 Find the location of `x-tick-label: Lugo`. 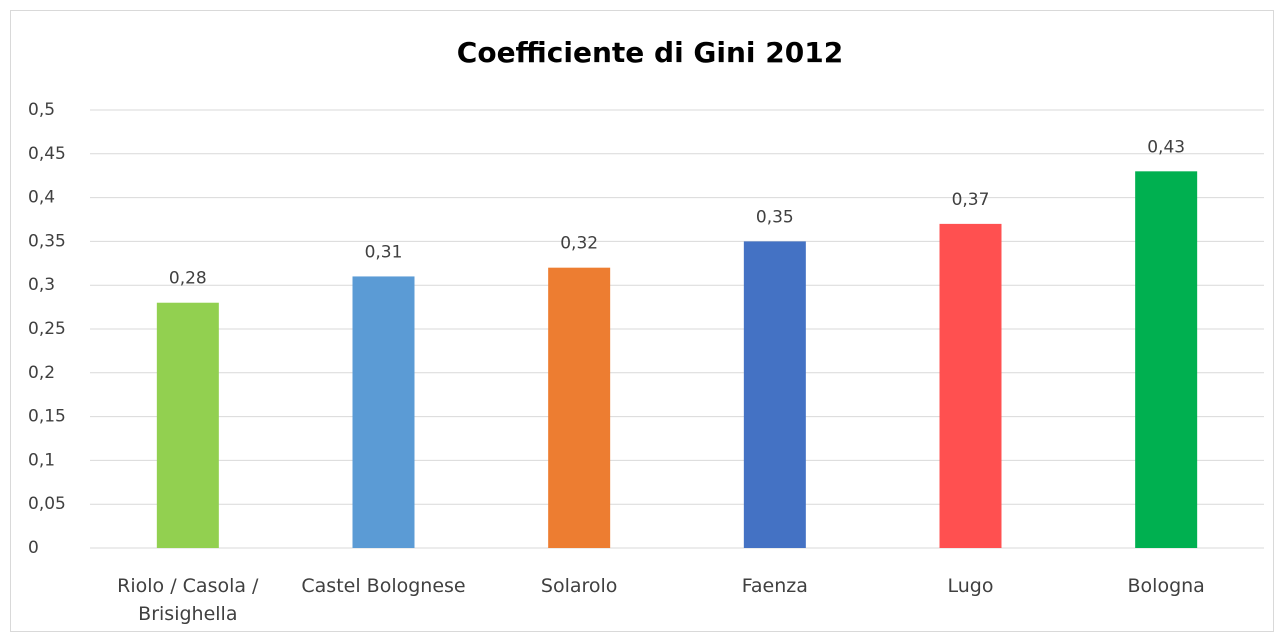

x-tick-label: Lugo is located at coordinates (970, 586).